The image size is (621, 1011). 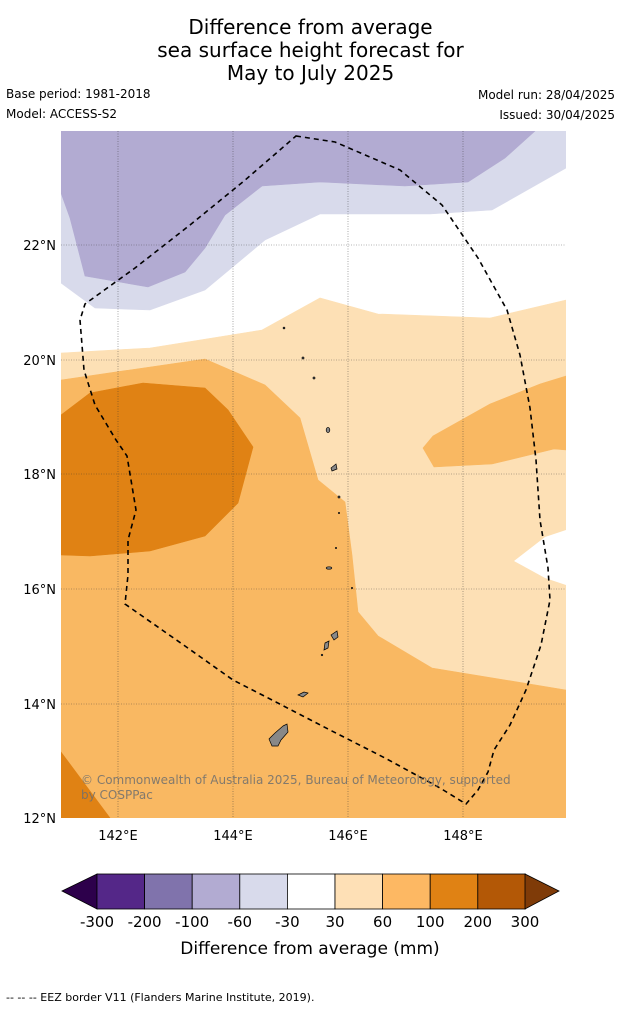 What do you see at coordinates (39, 246) in the screenshot?
I see `lat-label: 22°N` at bounding box center [39, 246].